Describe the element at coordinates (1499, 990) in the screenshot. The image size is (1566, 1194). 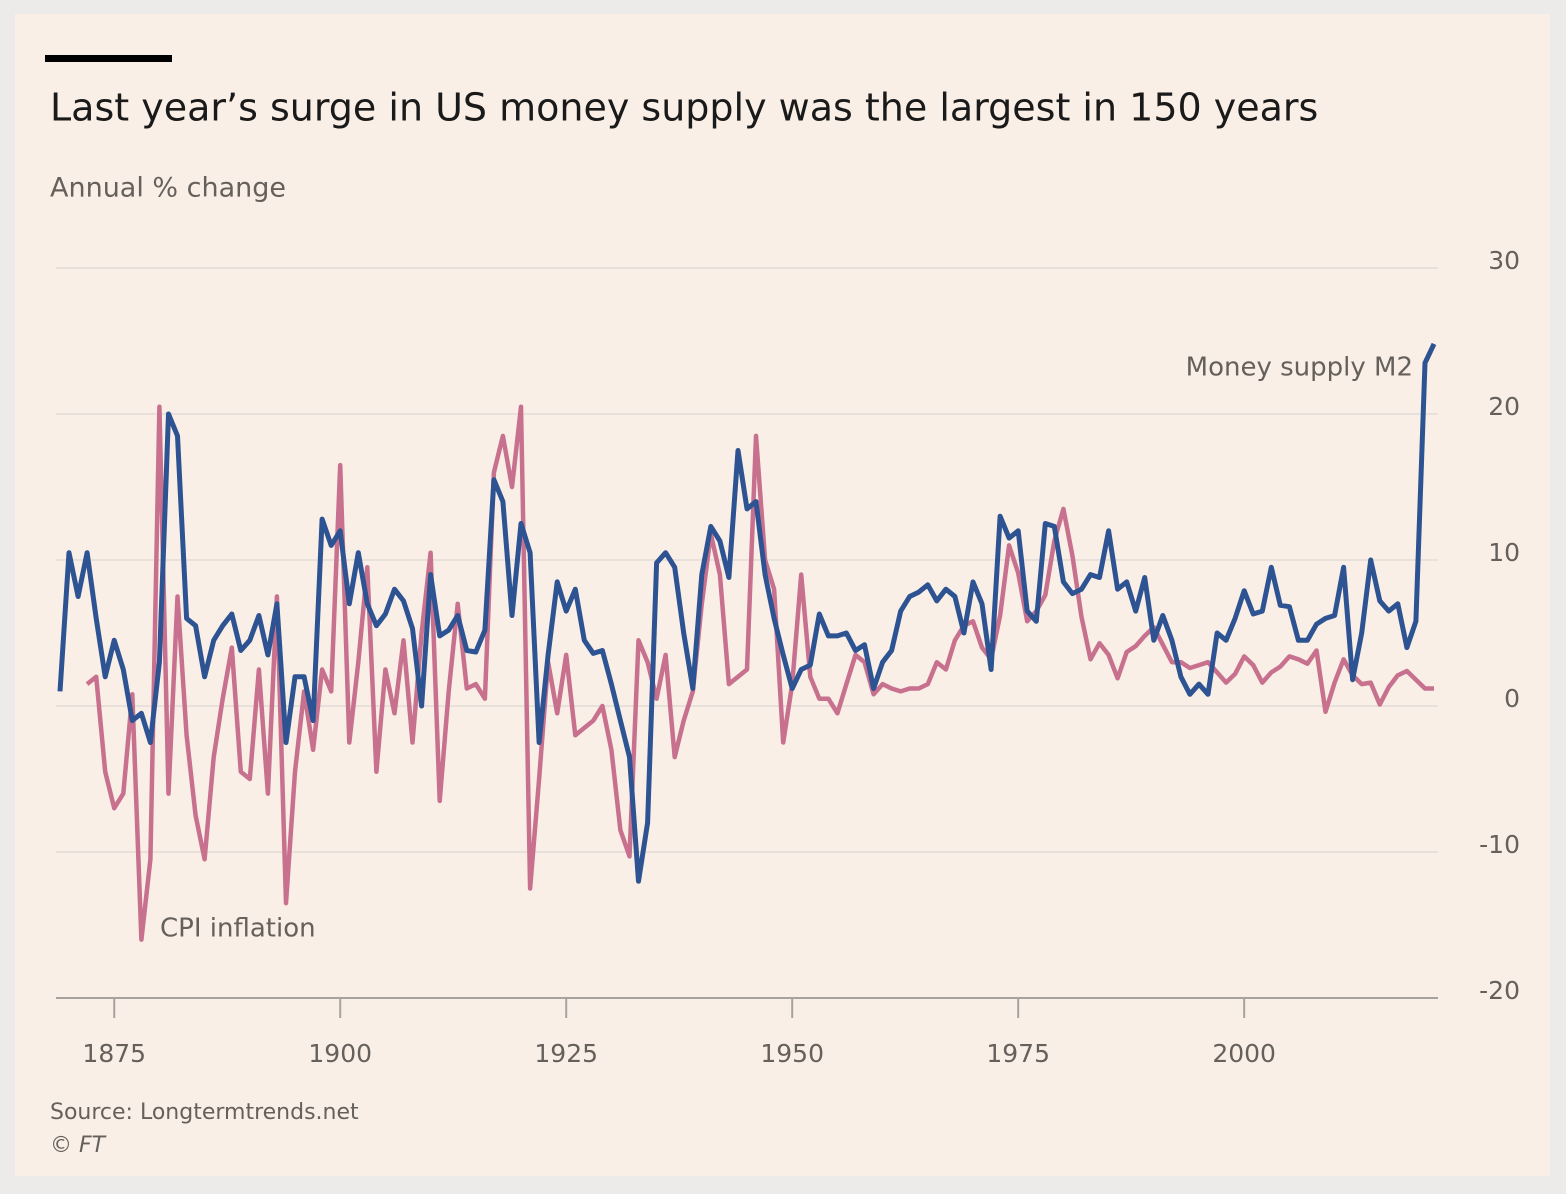
I see `y-tick-label: -20` at that location.